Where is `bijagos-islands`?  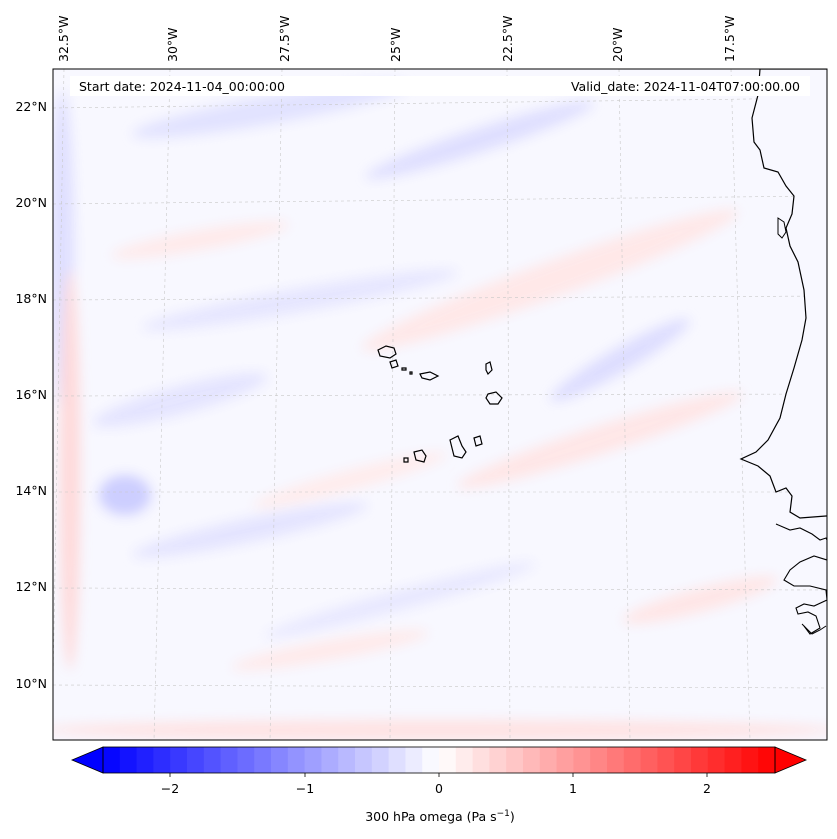 bijagos-islands is located at coordinates (814, 629).